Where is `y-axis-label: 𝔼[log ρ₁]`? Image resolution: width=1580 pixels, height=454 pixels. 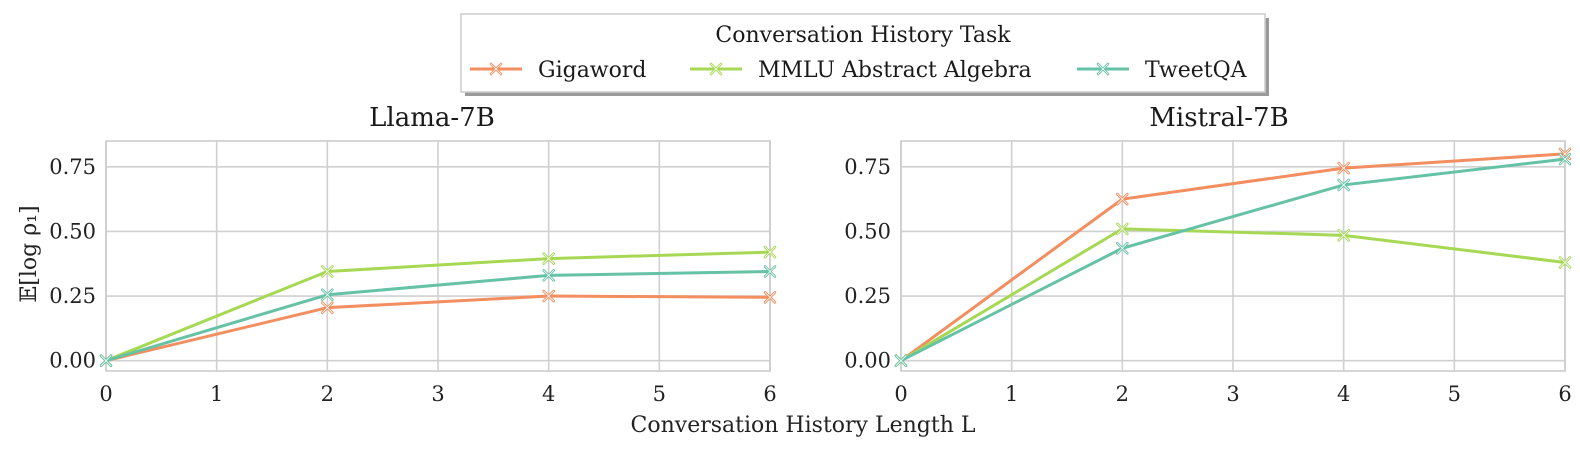 y-axis-label: 𝔼[log ρ₁] is located at coordinates (29, 253).